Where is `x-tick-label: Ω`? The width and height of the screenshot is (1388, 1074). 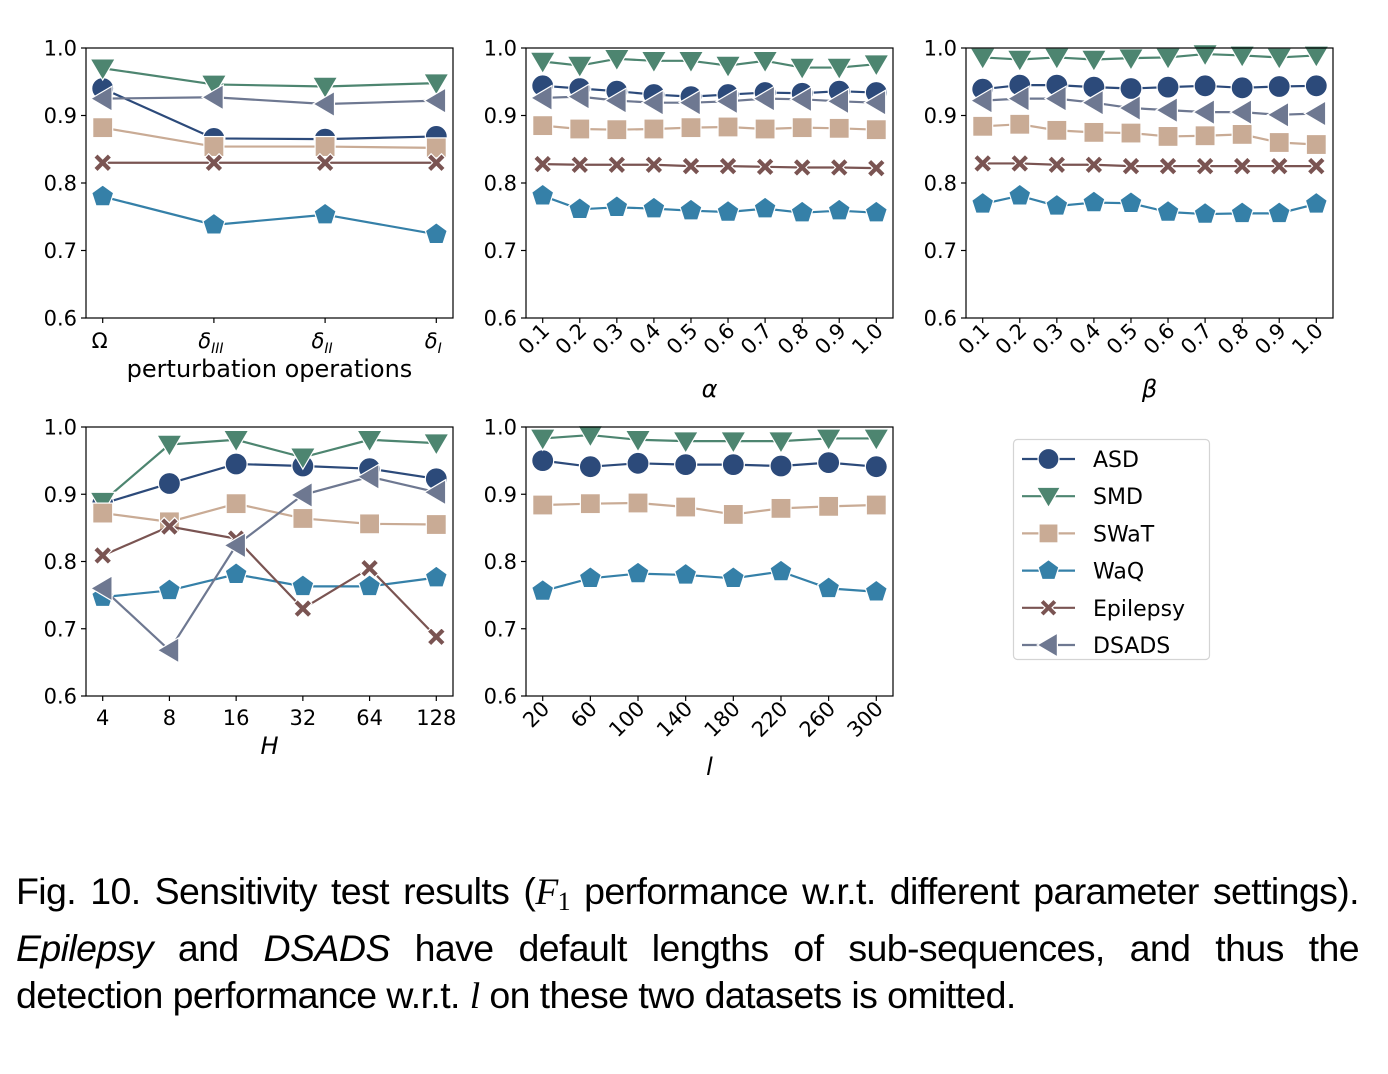
x-tick-label: Ω is located at coordinates (100, 341).